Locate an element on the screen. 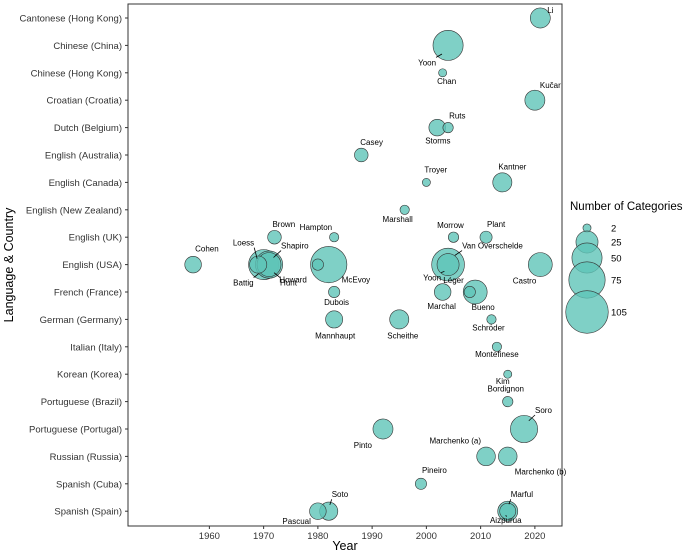 This screenshot has width=685, height=555. point-label: Marshall is located at coordinates (398, 219).